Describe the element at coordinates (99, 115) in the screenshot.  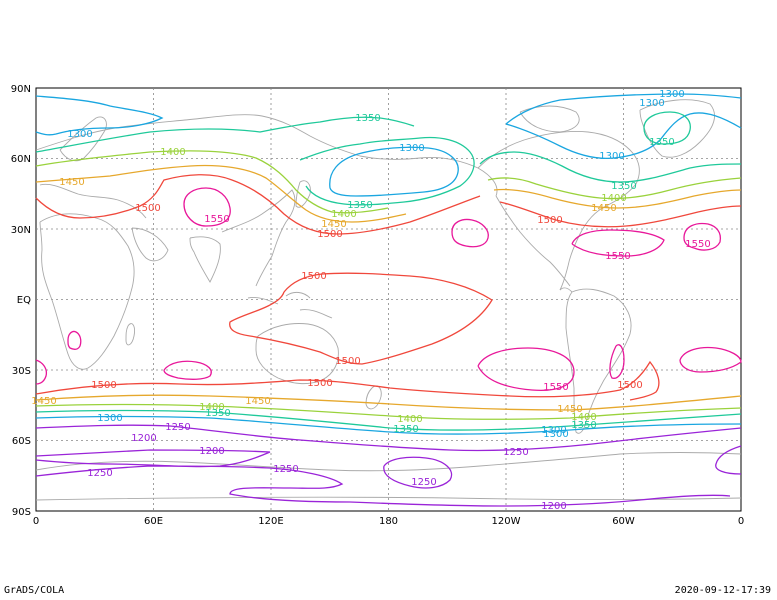
I see `contour-1300-nw` at that location.